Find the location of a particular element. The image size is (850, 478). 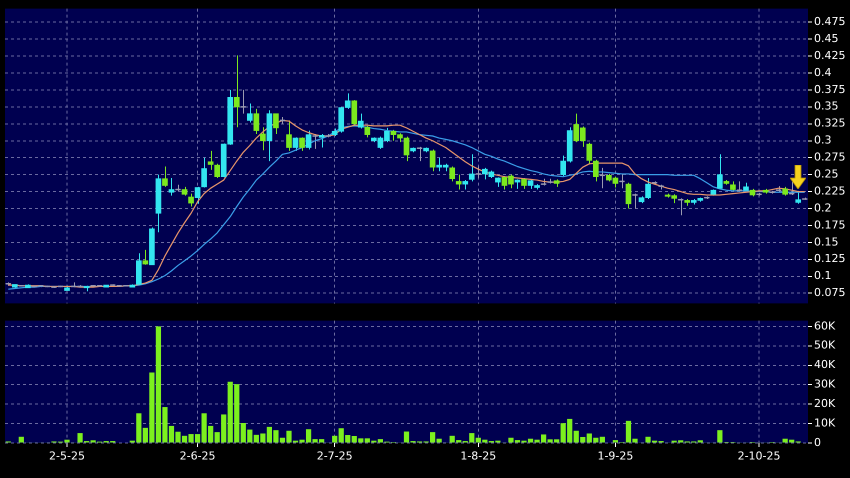

x-tick-label: 1-8-25 is located at coordinates (478, 455).